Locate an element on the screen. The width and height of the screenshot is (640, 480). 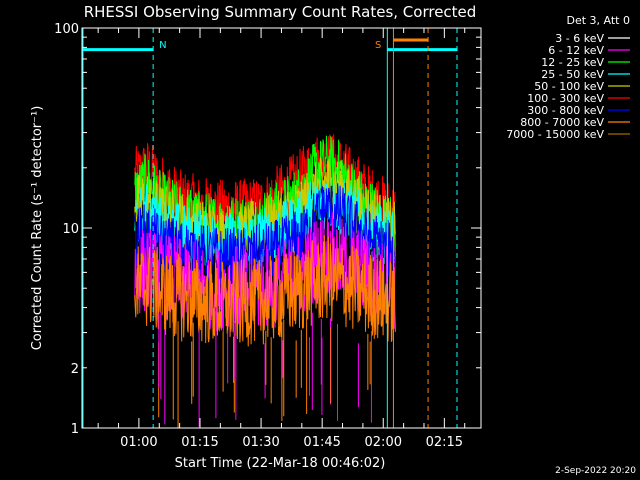
y-tick-label: 10 is located at coordinates (70, 229).